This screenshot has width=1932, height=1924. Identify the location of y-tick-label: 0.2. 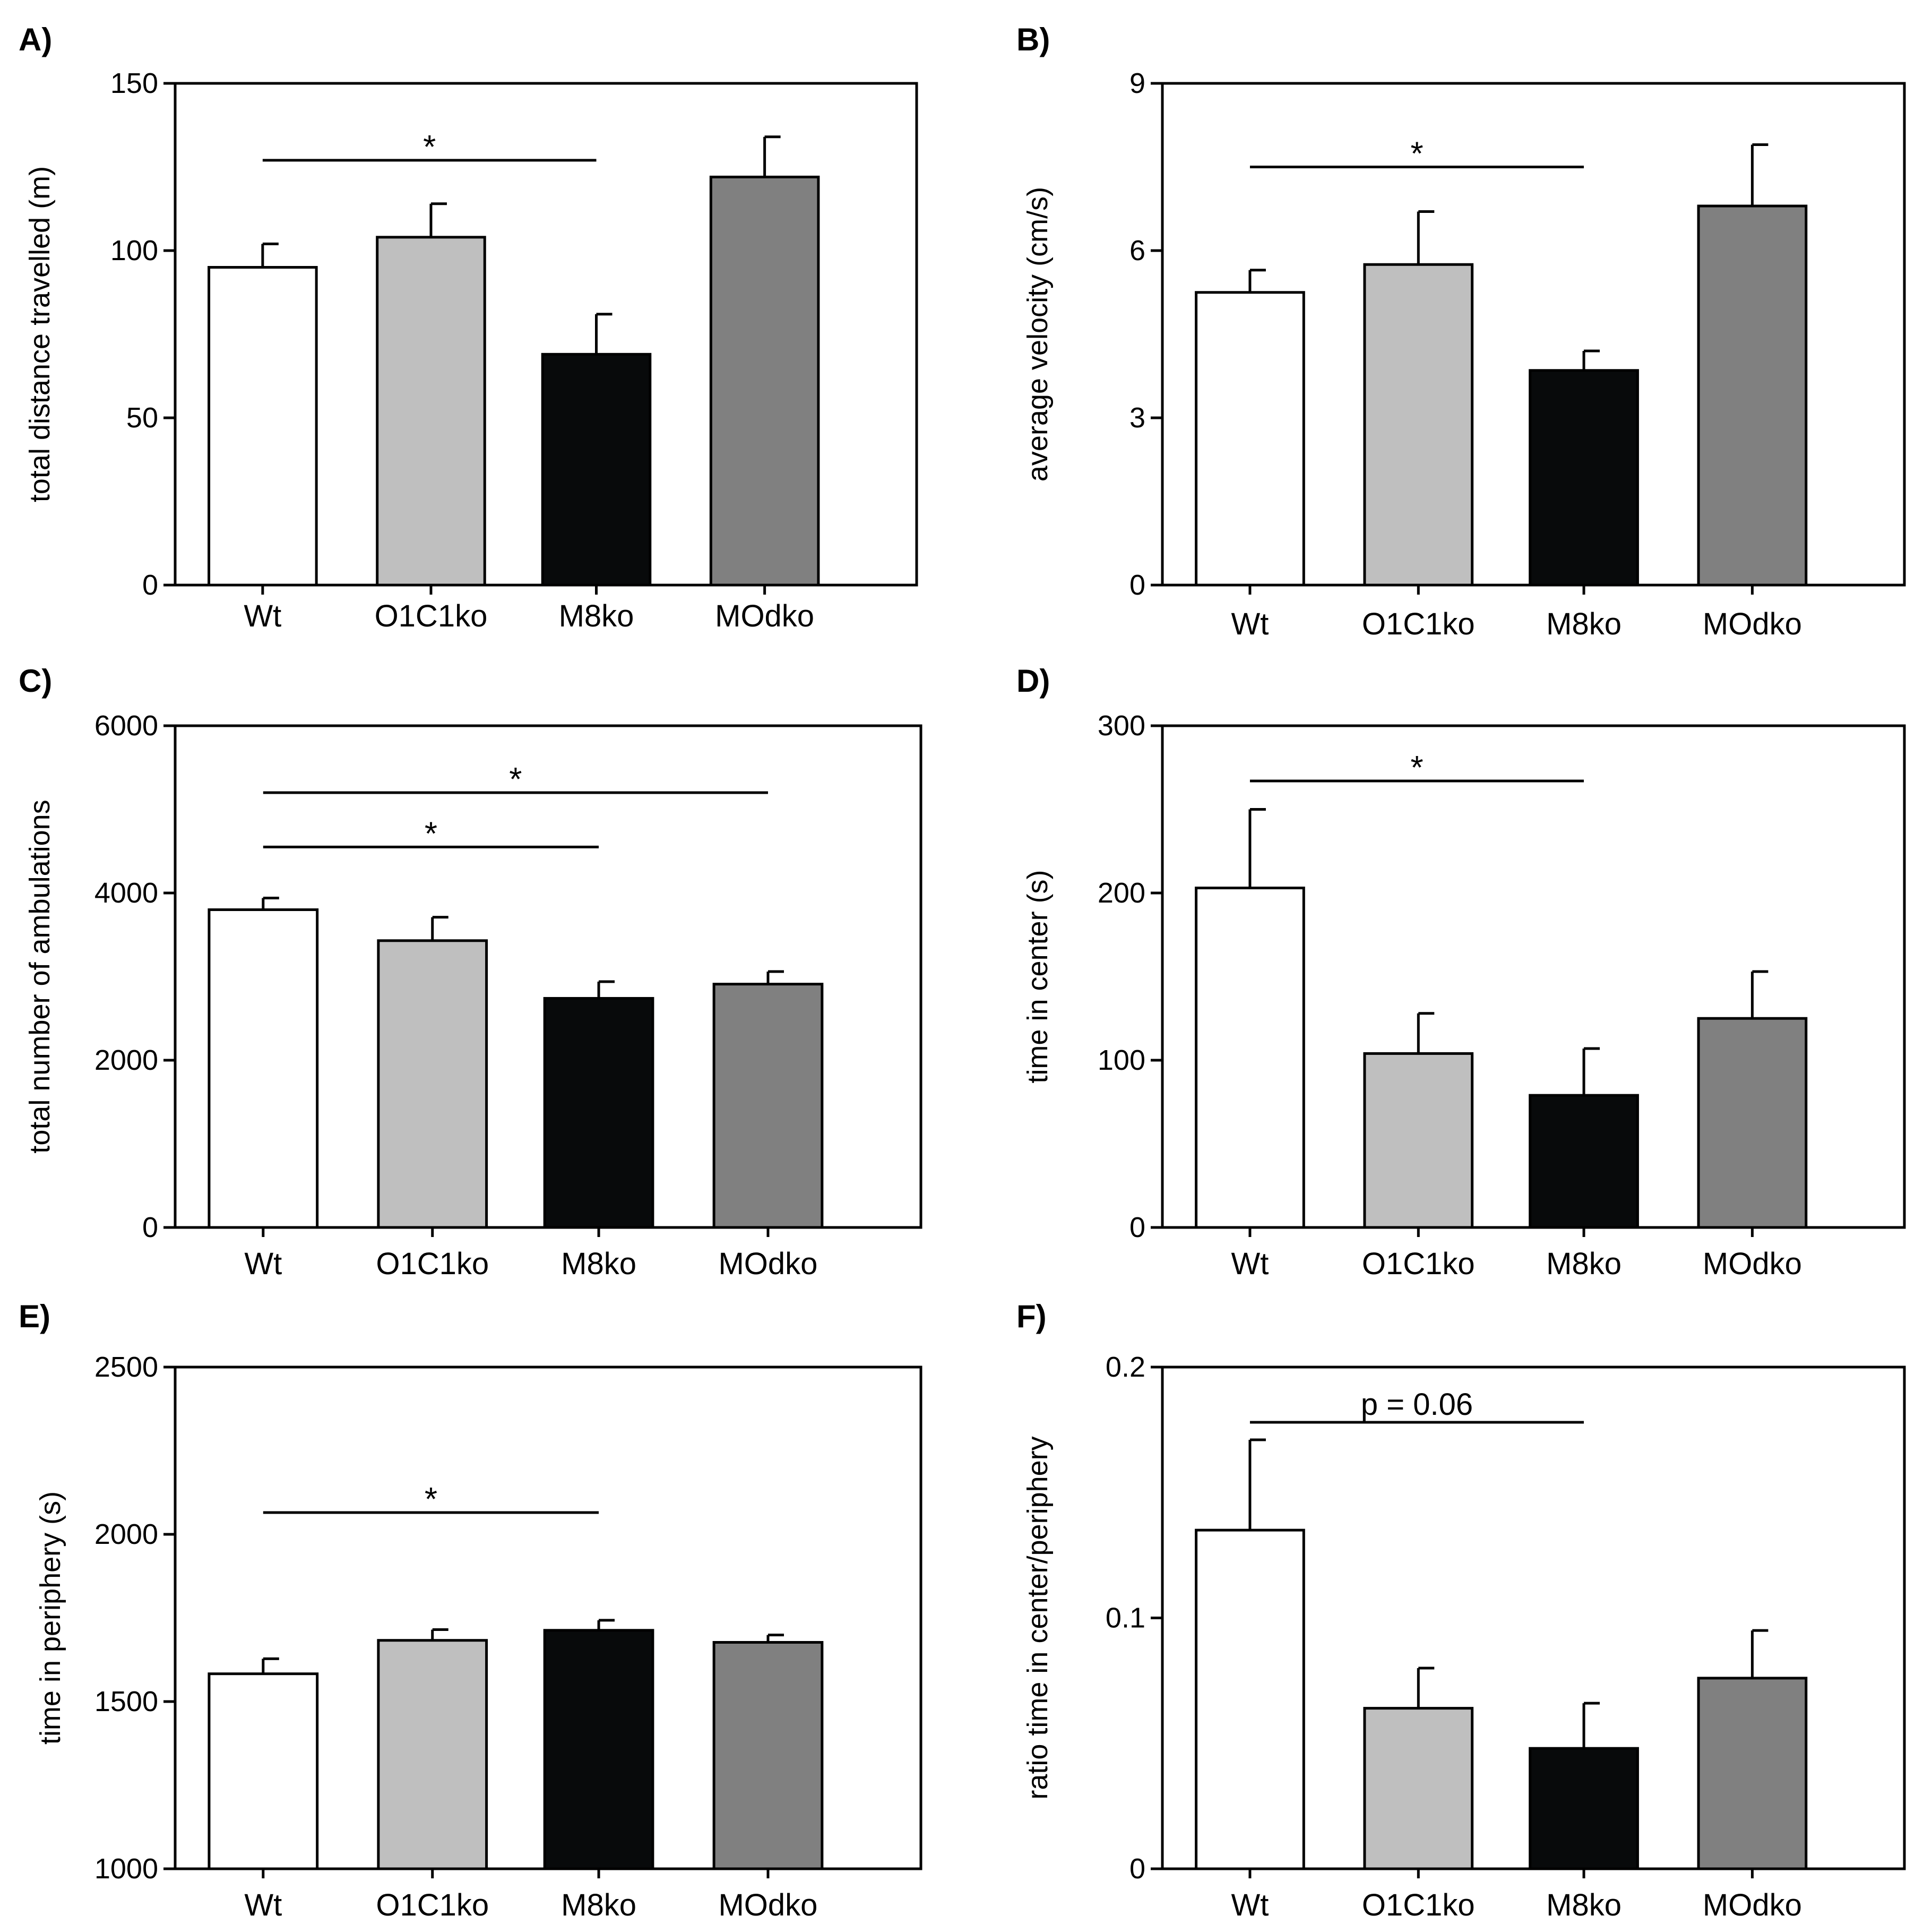
(1125, 1367).